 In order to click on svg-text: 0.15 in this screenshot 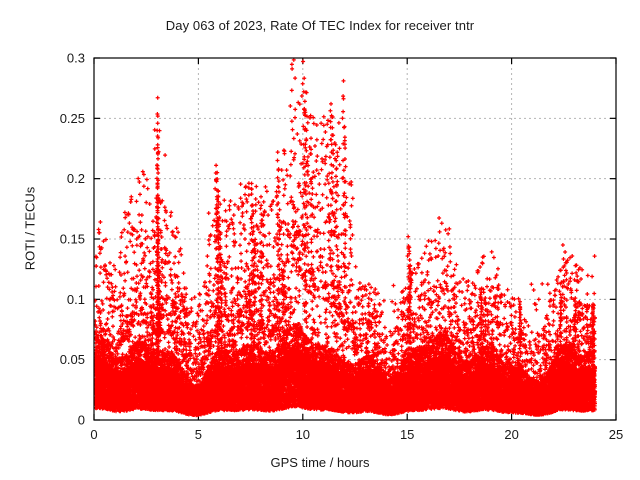, I will do `click(72, 239)`.